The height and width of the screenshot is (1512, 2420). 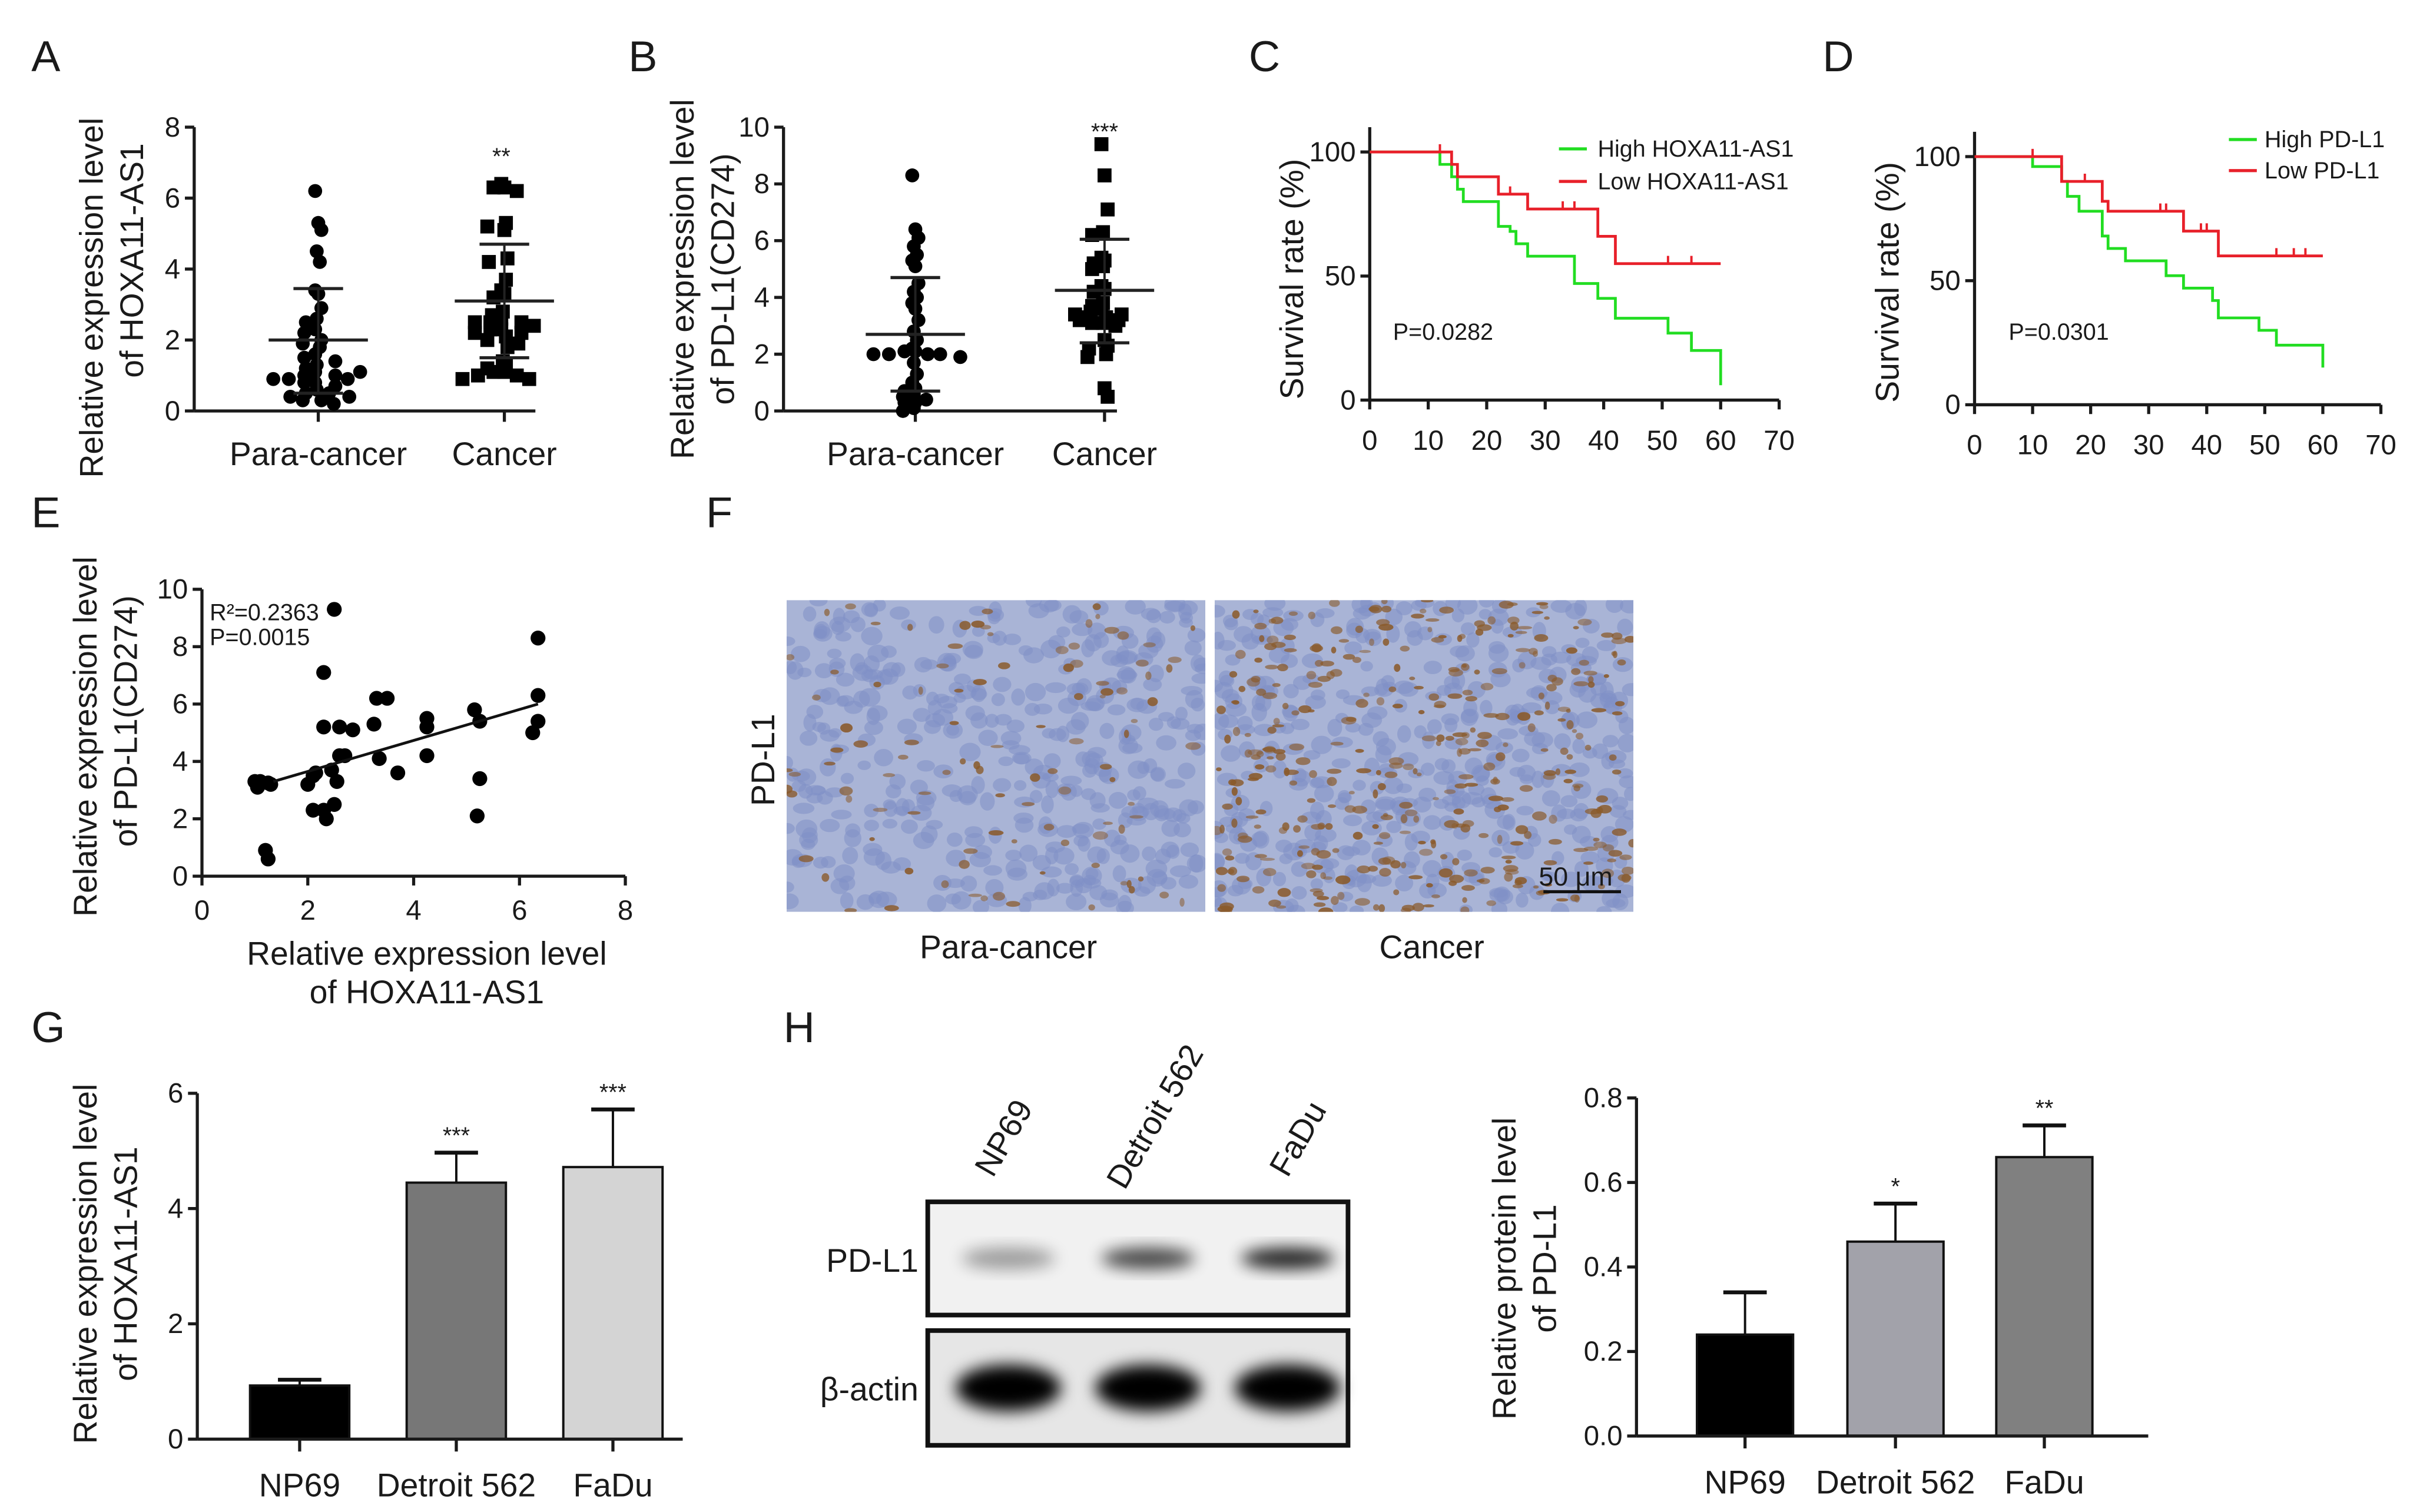 I want to click on h-y-tick-label: 0.6, so click(x=1603, y=1182).